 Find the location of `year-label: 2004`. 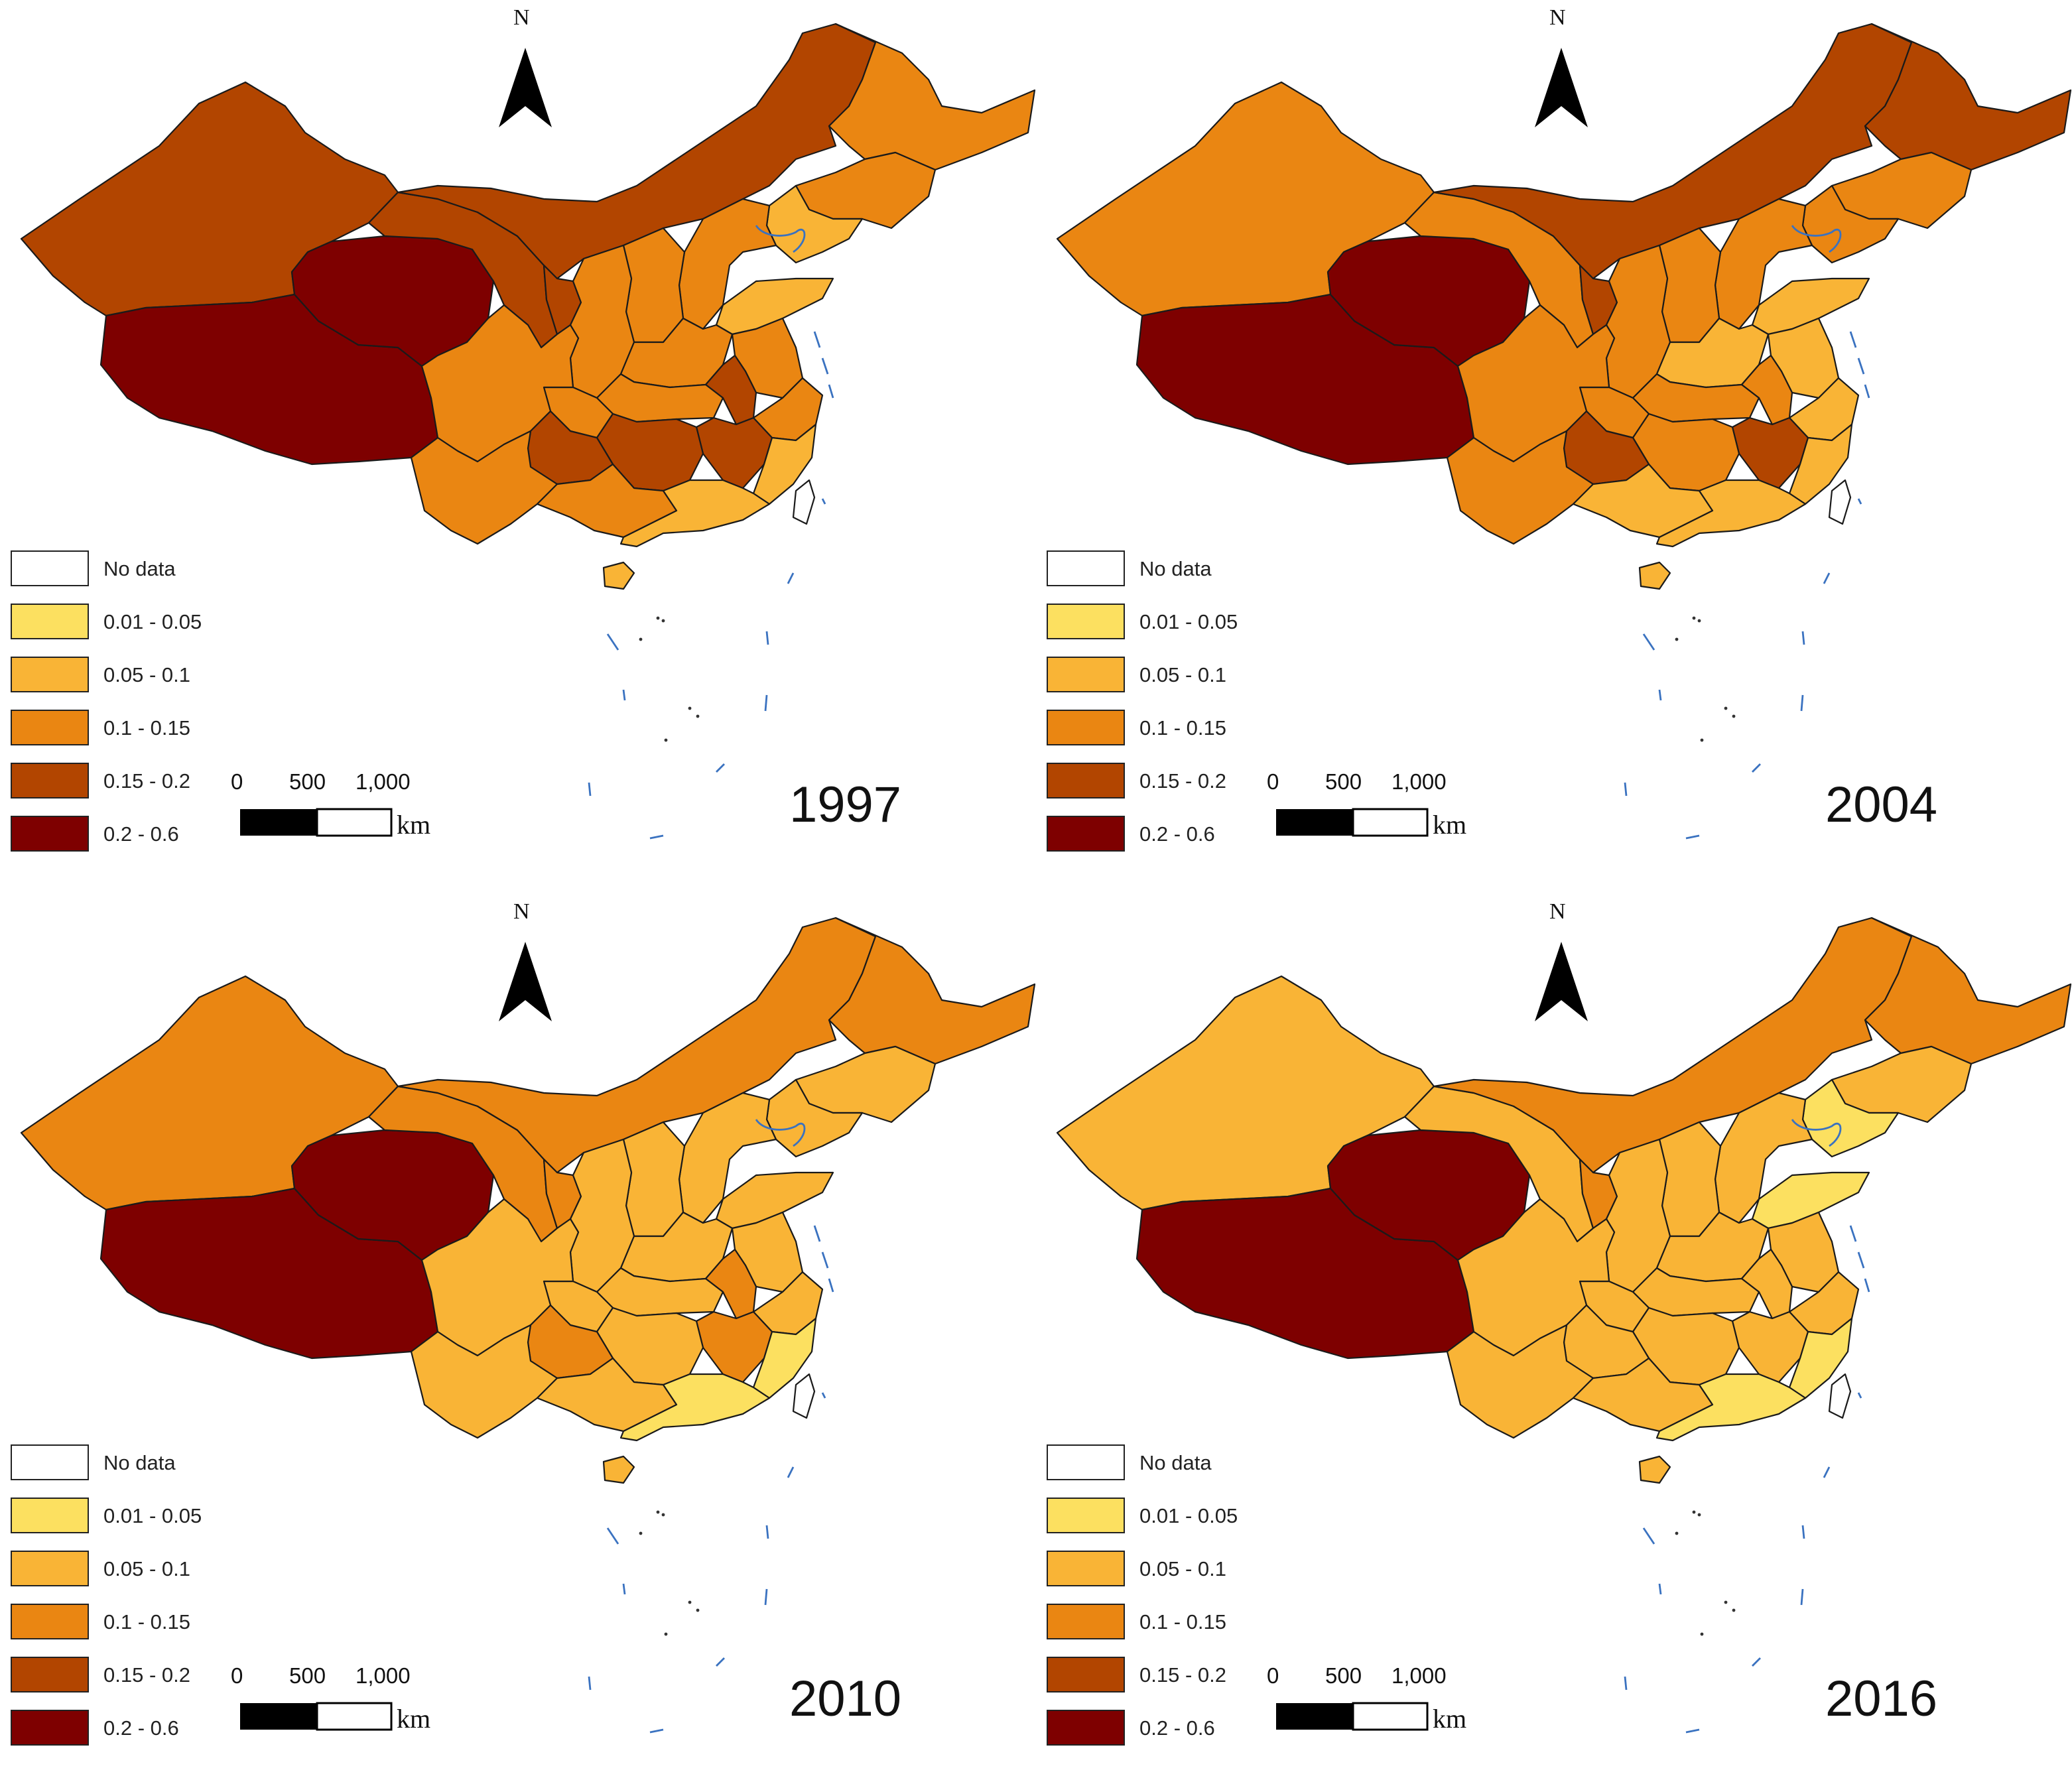

year-label: 2004 is located at coordinates (1882, 805).